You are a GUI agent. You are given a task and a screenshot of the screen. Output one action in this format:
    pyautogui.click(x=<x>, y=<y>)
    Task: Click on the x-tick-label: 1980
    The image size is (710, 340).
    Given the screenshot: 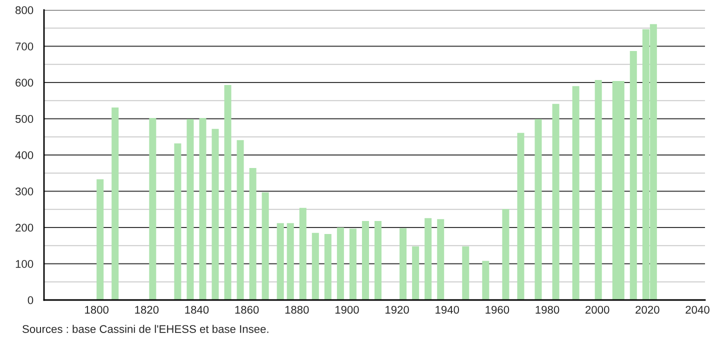 What is the action you would take?
    pyautogui.click(x=548, y=310)
    